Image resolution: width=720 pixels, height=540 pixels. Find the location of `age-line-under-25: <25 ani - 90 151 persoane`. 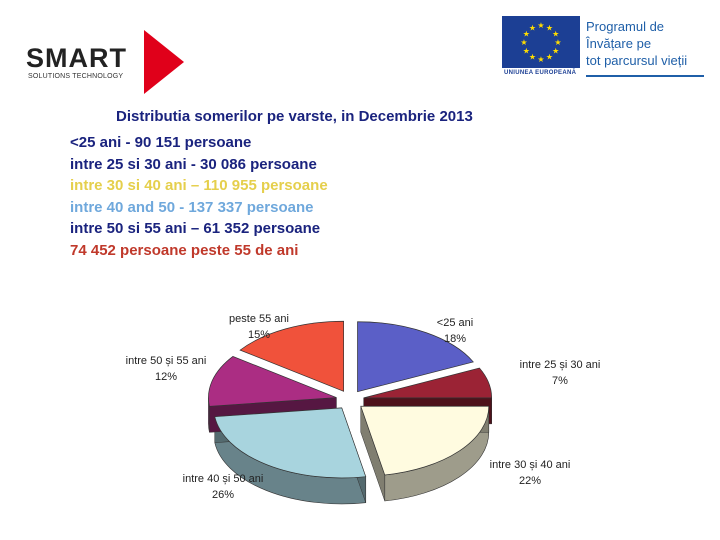

age-line-under-25: <25 ani - 90 151 persoane is located at coordinates (161, 142).